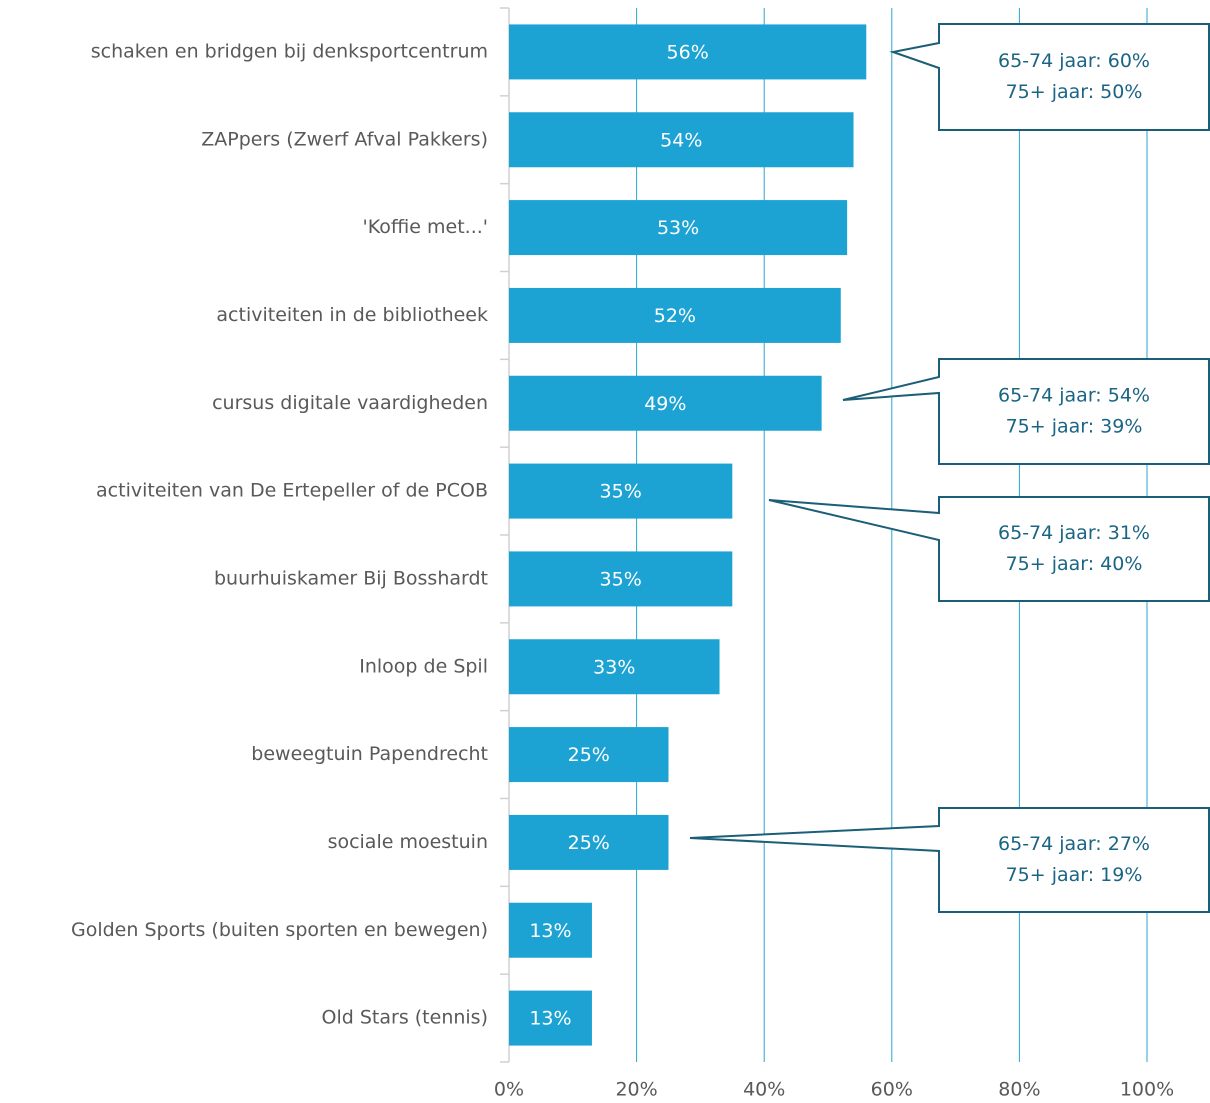  What do you see at coordinates (1074, 396) in the screenshot?
I see `callout-text: 65-74 jaar: 54%` at bounding box center [1074, 396].